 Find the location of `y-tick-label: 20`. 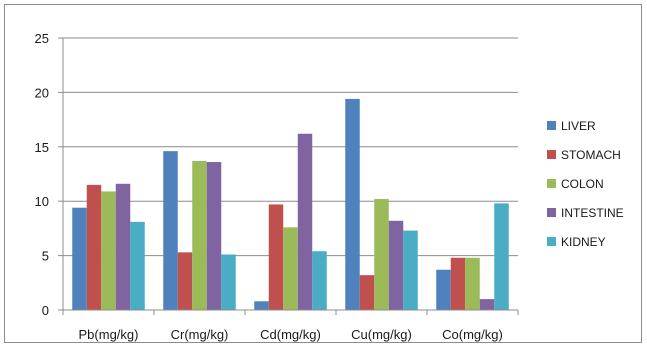

y-tick-label: 20 is located at coordinates (42, 92).